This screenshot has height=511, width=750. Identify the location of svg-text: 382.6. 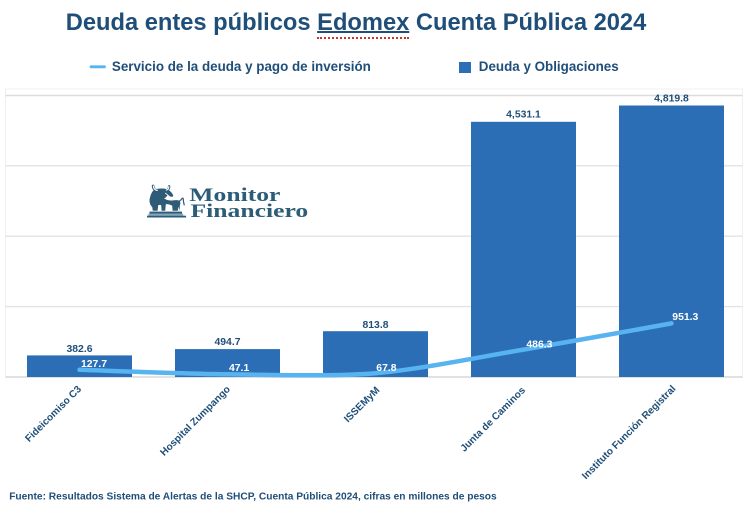
(79, 349).